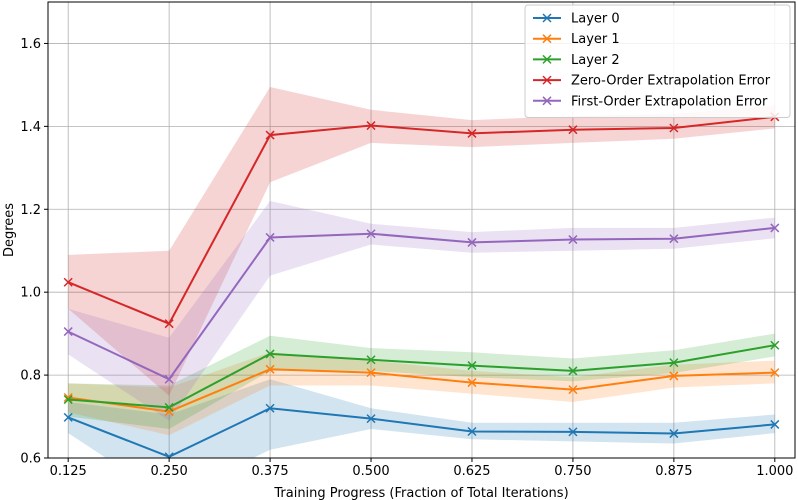  What do you see at coordinates (30, 210) in the screenshot?
I see `y-tick-label: 1.2` at bounding box center [30, 210].